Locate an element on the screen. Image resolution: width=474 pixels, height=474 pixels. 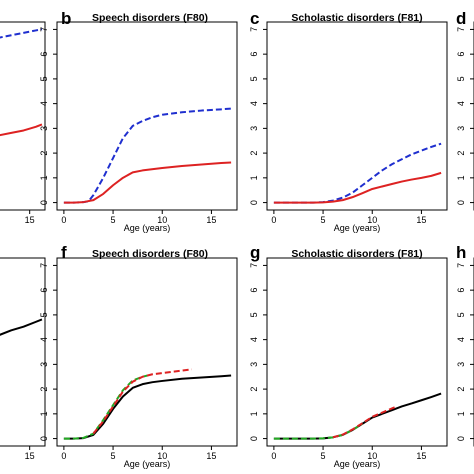
panel-letter: g is located at coordinates (255, 252).